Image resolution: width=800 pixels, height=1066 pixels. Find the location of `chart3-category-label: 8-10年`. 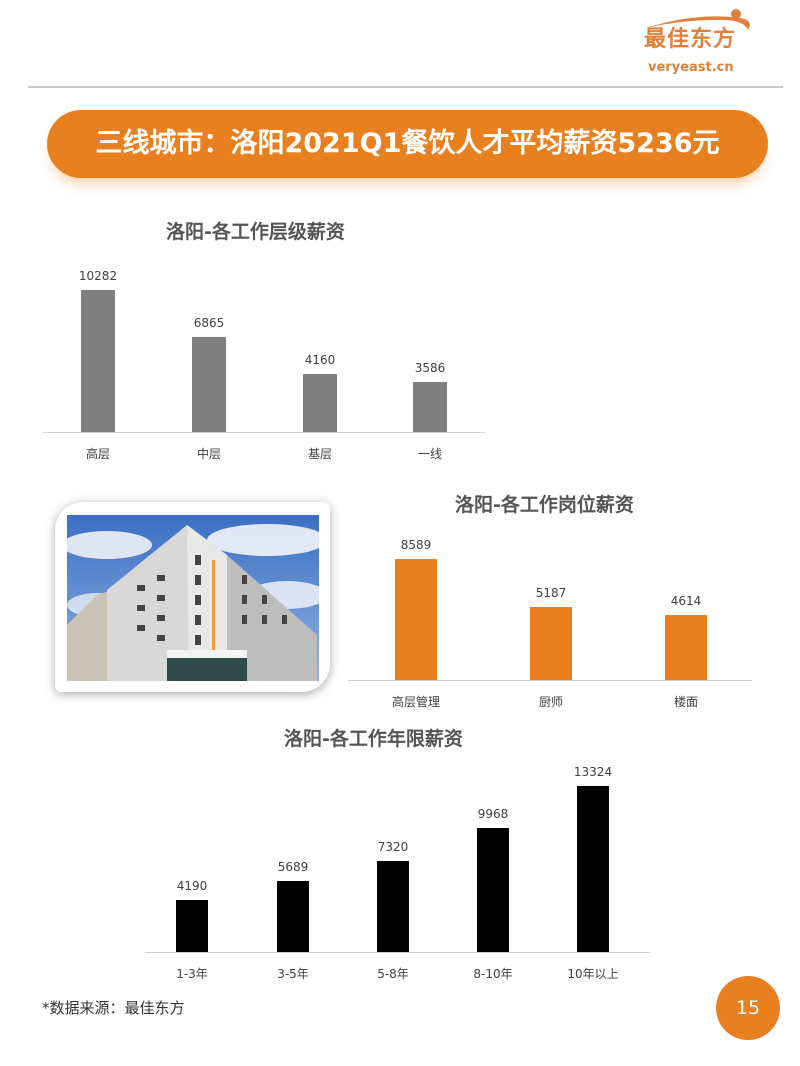

chart3-category-label: 8-10年 is located at coordinates (493, 974).